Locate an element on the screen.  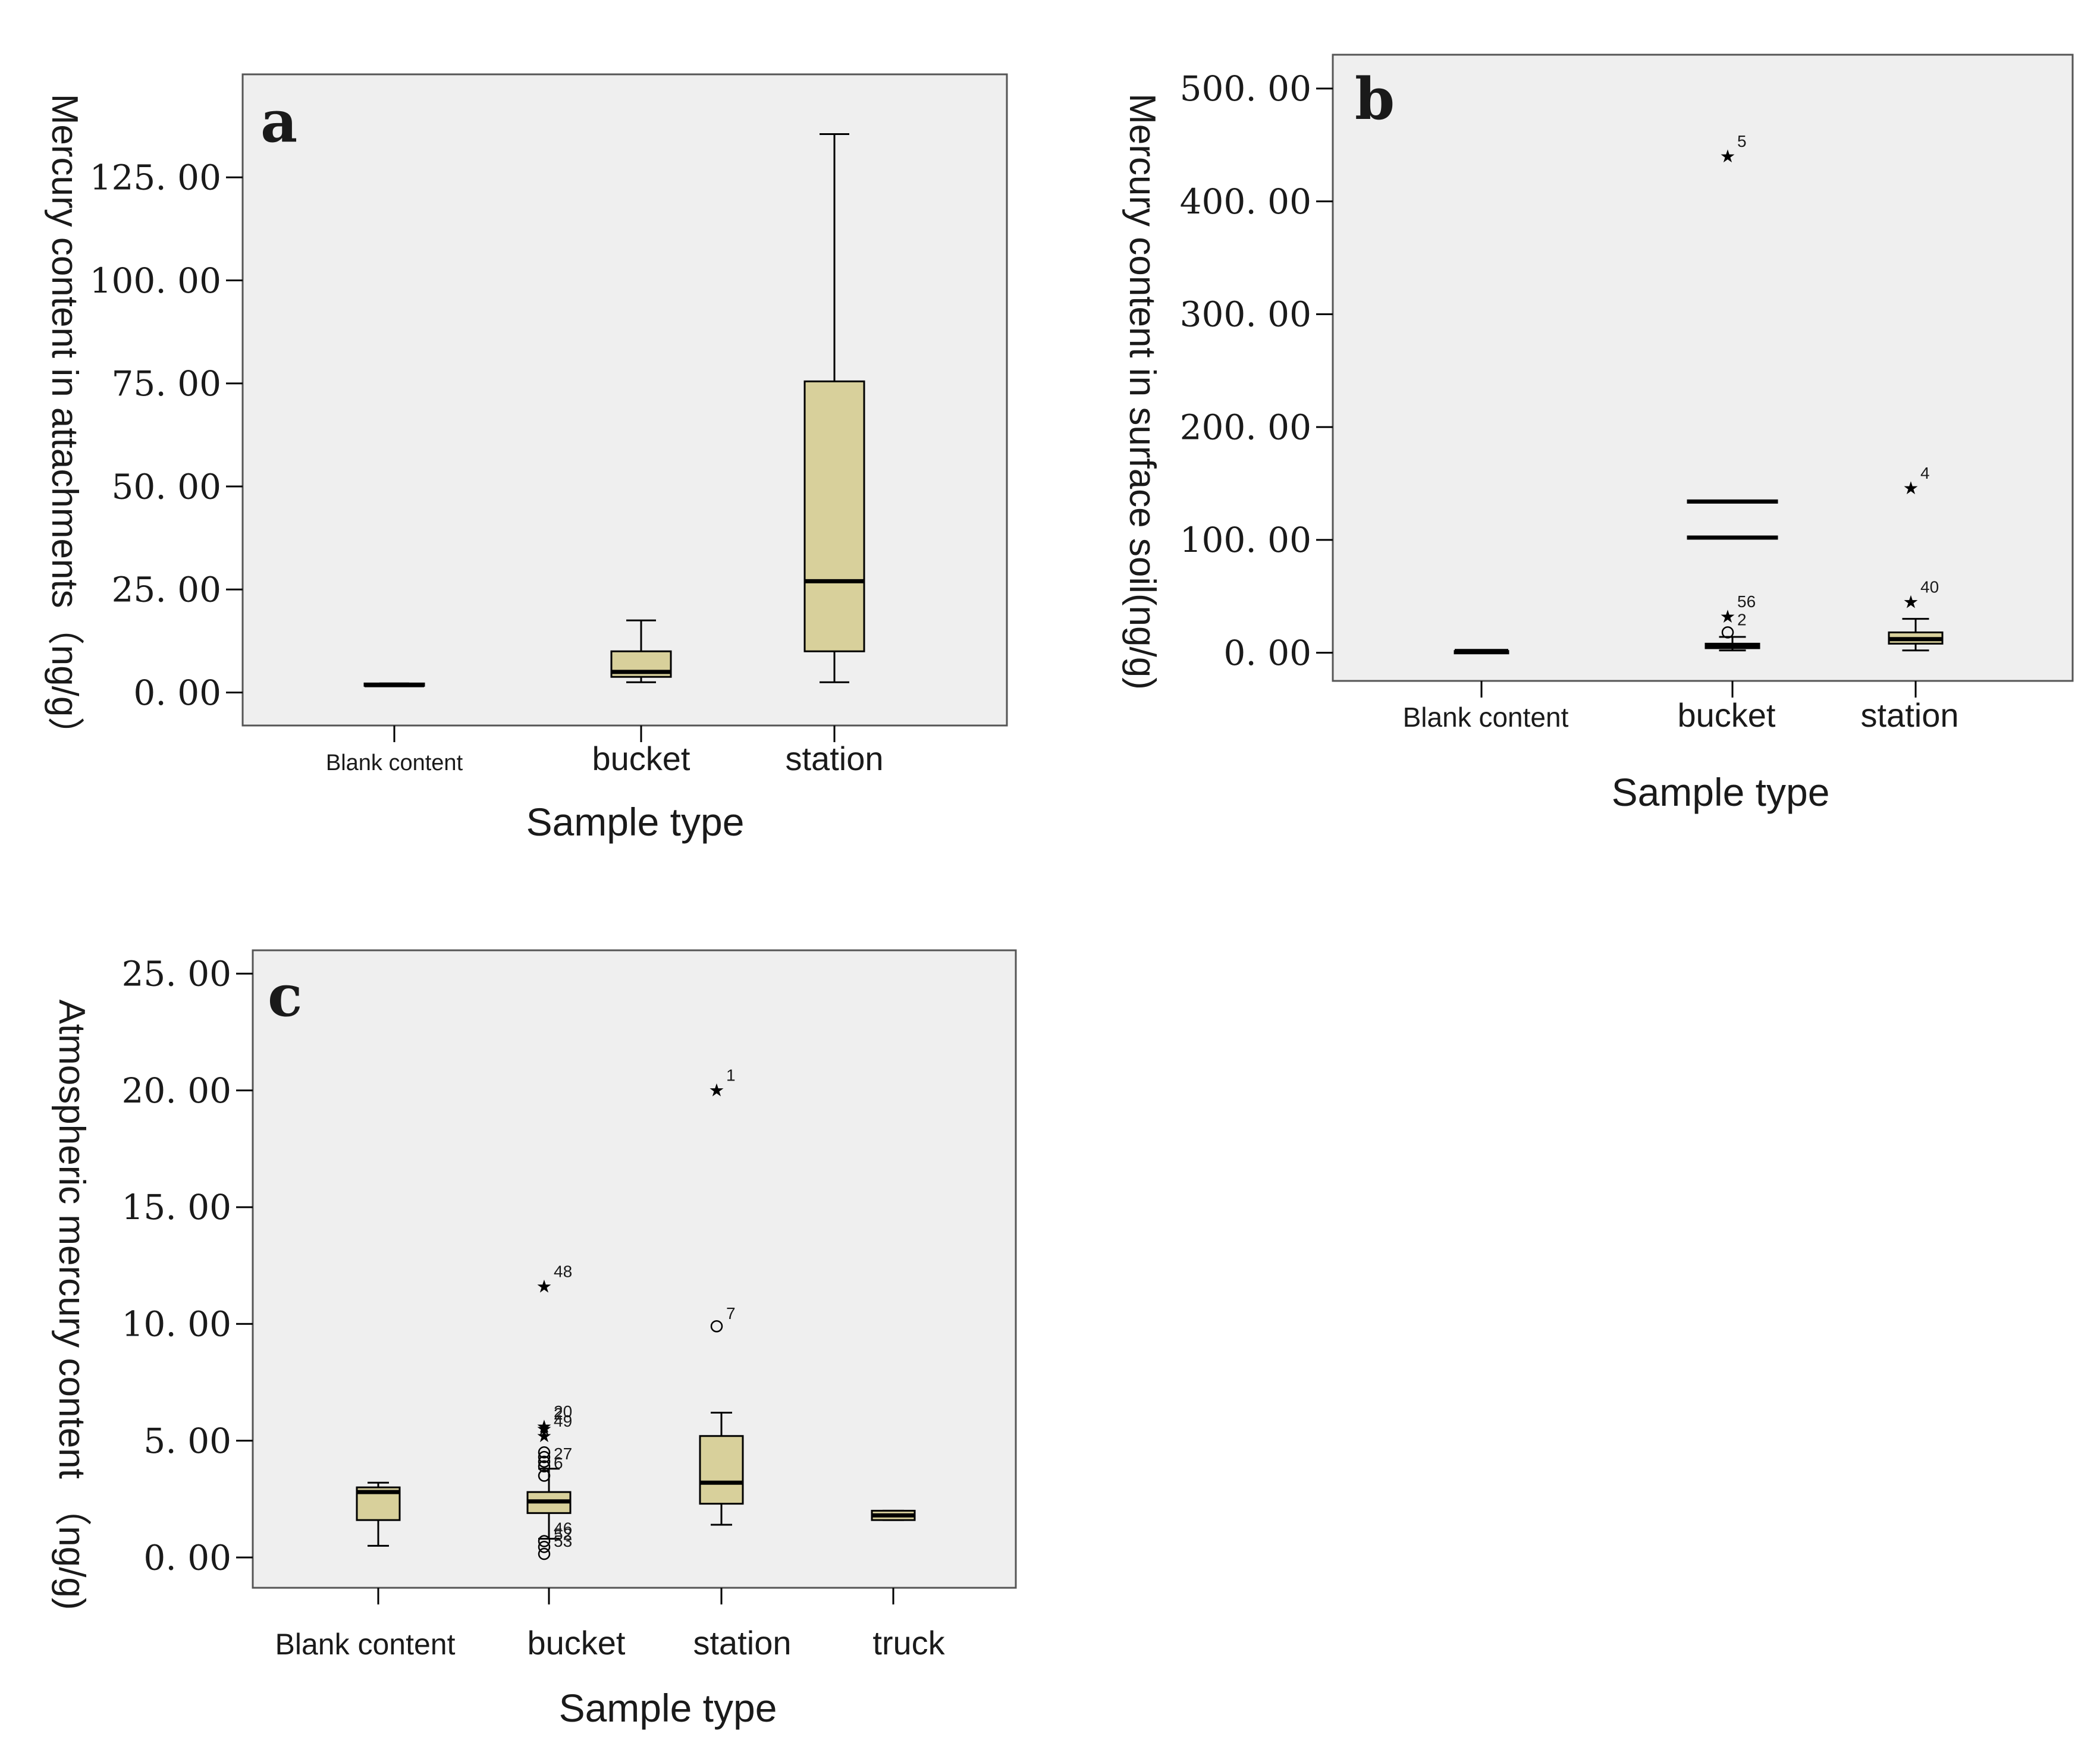
y-tick-label: 200. 00 is located at coordinates (1245, 427).